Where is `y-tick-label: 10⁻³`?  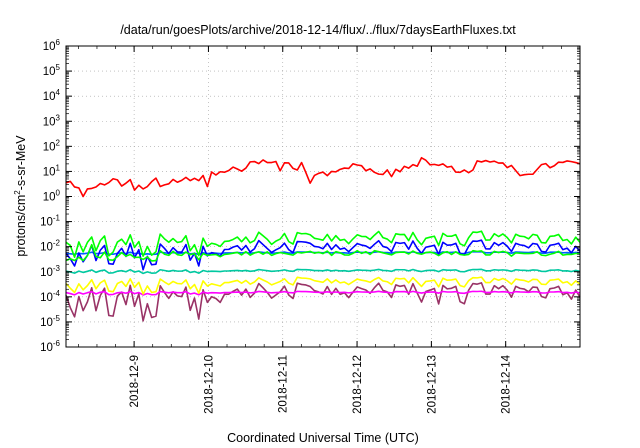
y-tick-label: 10⁻³ is located at coordinates (50, 271).